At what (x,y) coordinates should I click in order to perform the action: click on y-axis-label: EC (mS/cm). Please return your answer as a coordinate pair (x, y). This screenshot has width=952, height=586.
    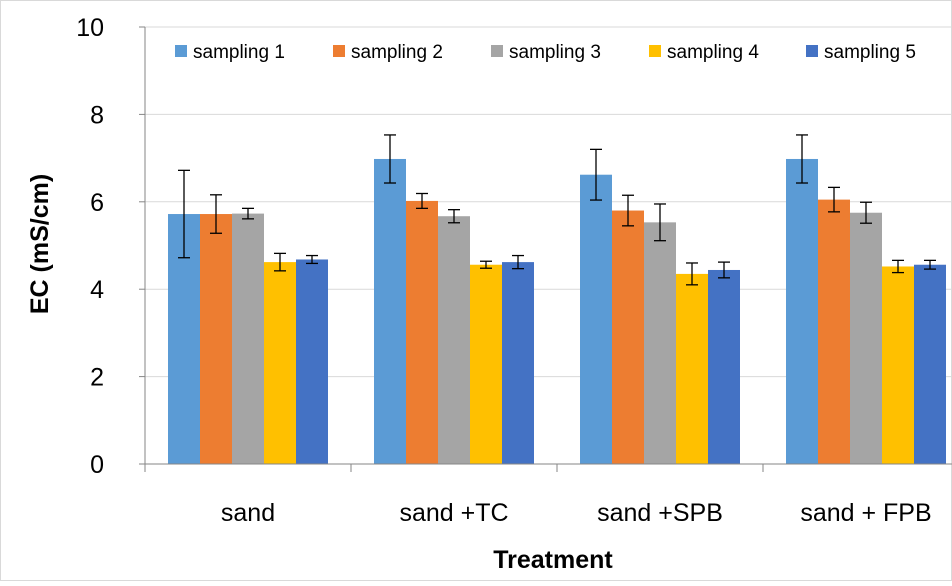
    Looking at the image, I should click on (40, 244).